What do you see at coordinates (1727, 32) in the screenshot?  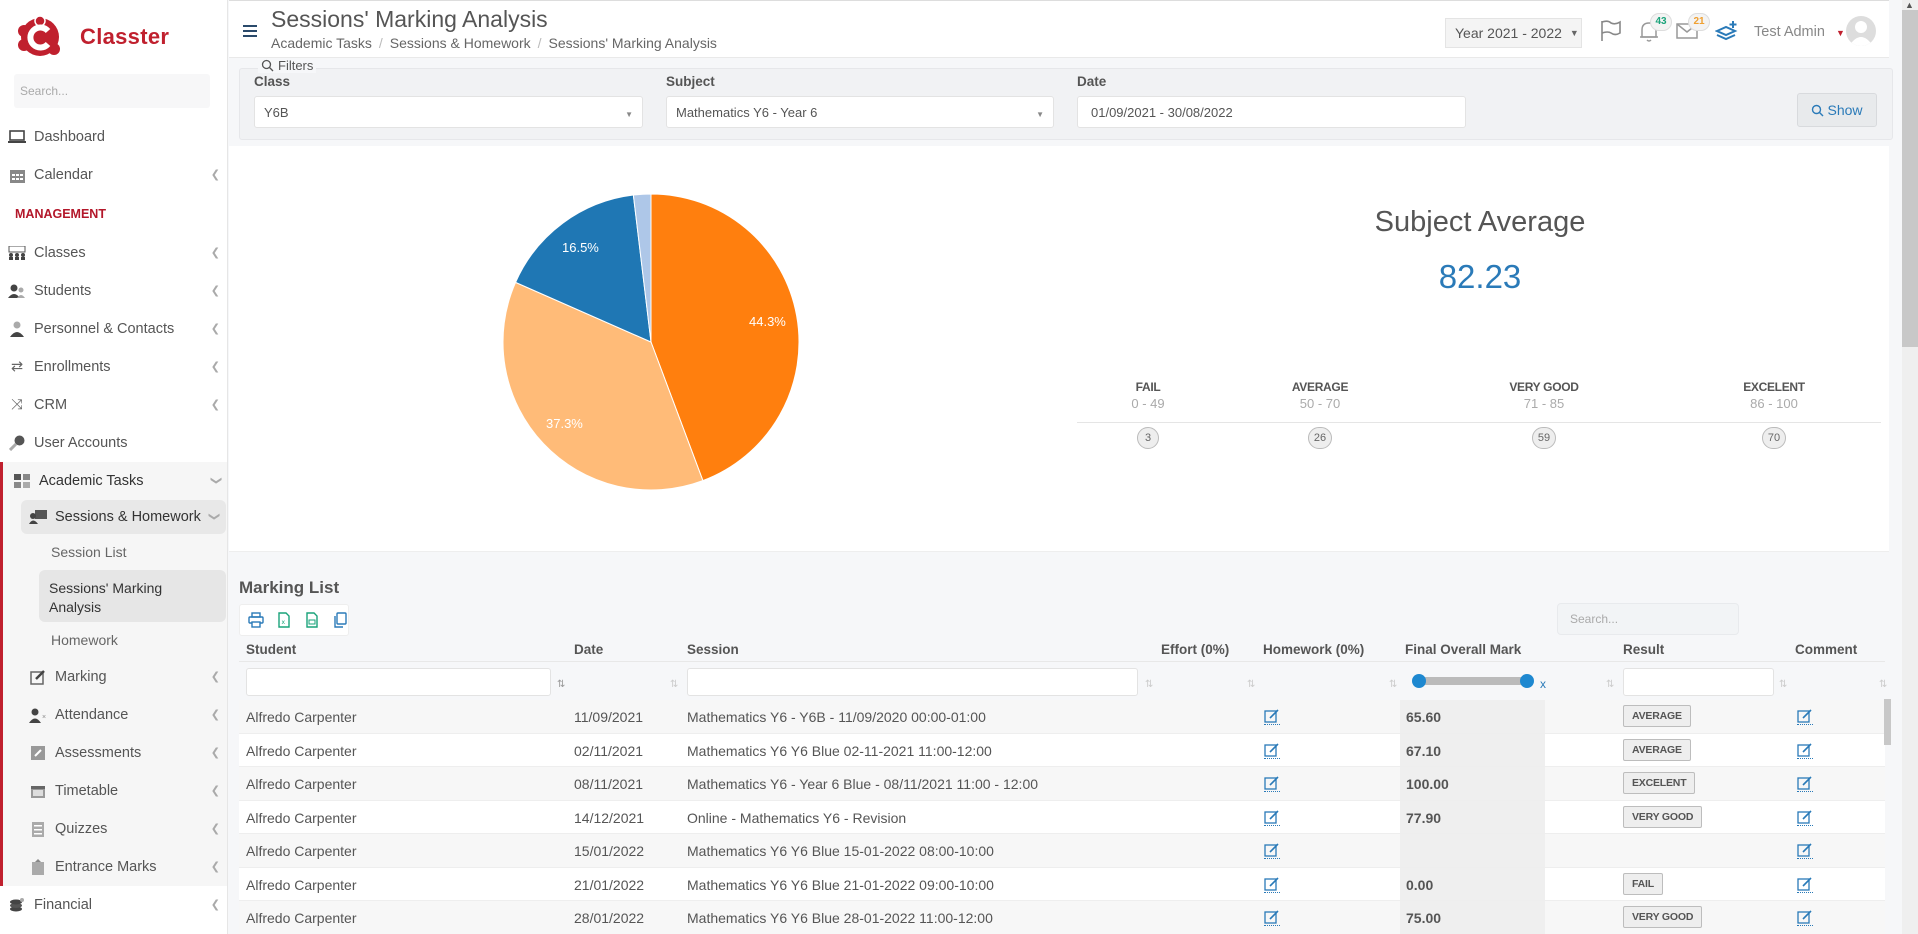 I see `layers-add-icon` at bounding box center [1727, 32].